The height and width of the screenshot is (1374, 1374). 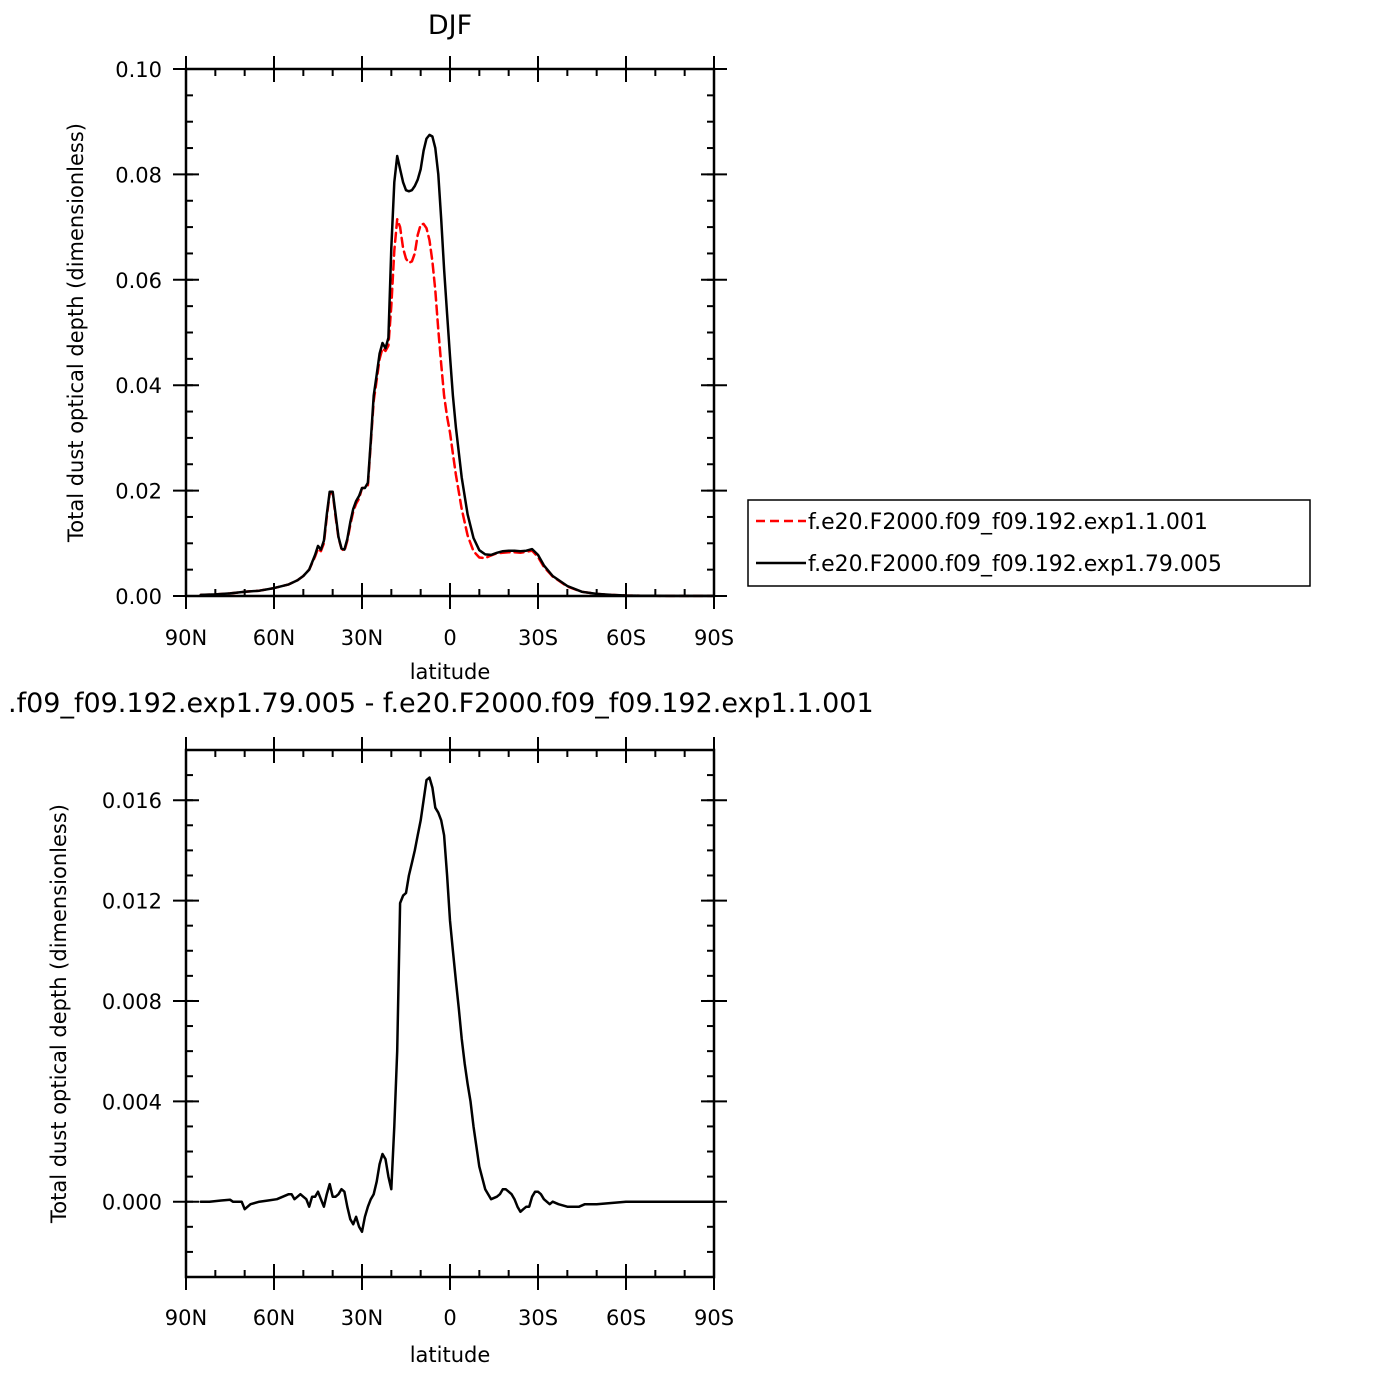 What do you see at coordinates (138, 281) in the screenshot?
I see `y-tick-label: 0.06` at bounding box center [138, 281].